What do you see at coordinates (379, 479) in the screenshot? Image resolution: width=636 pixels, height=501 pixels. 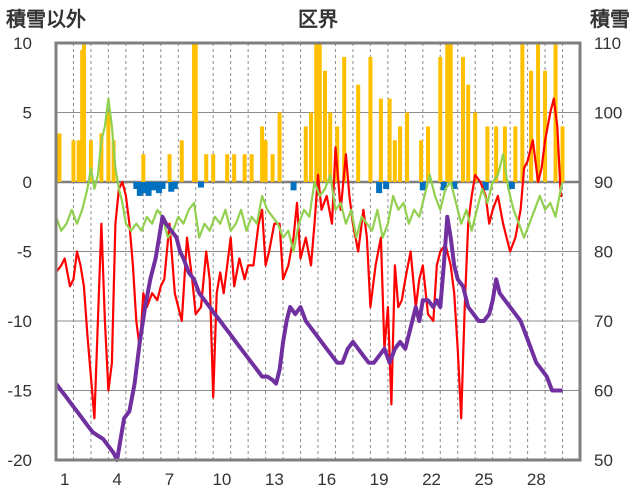 I see `x-tick-label: 19` at bounding box center [379, 479].